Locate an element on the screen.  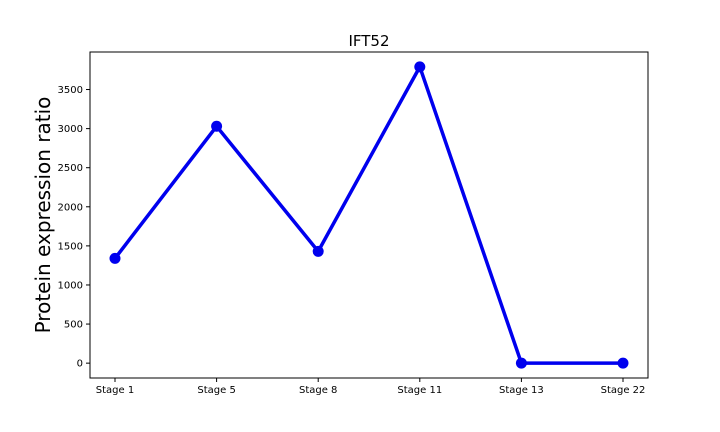
x-tick-label: Stage 5 is located at coordinates (216, 390).